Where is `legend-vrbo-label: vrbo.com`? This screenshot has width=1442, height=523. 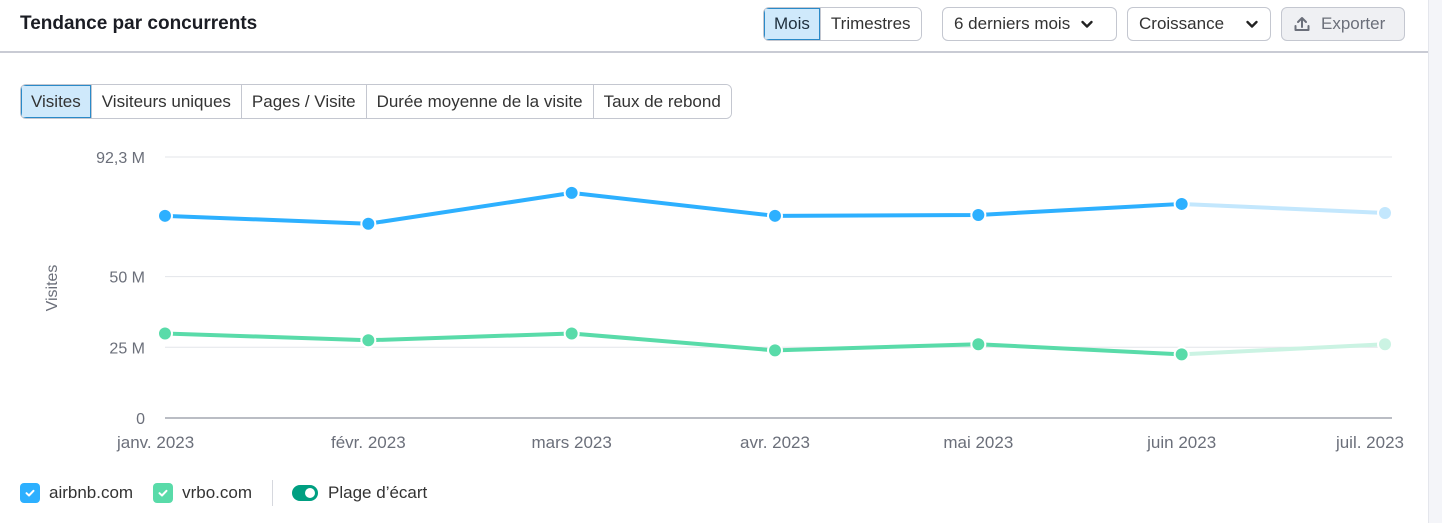
legend-vrbo-label: vrbo.com is located at coordinates (217, 492).